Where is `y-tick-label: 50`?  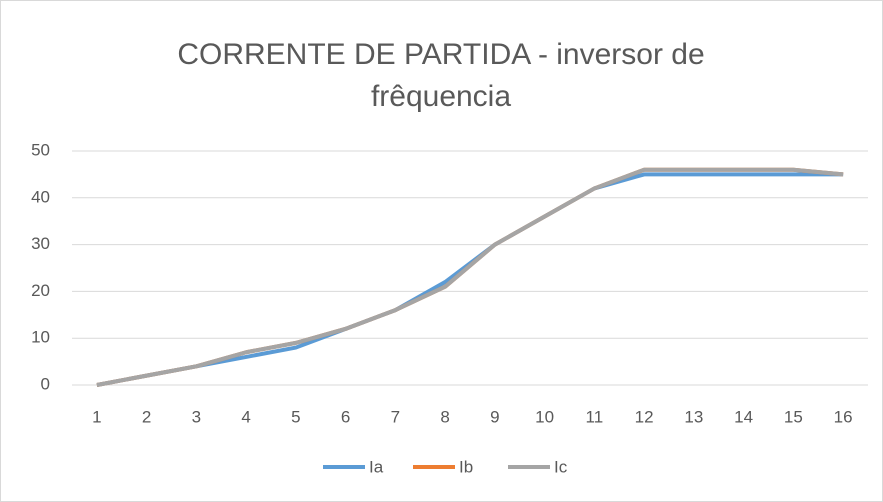
y-tick-label: 50 is located at coordinates (40, 149).